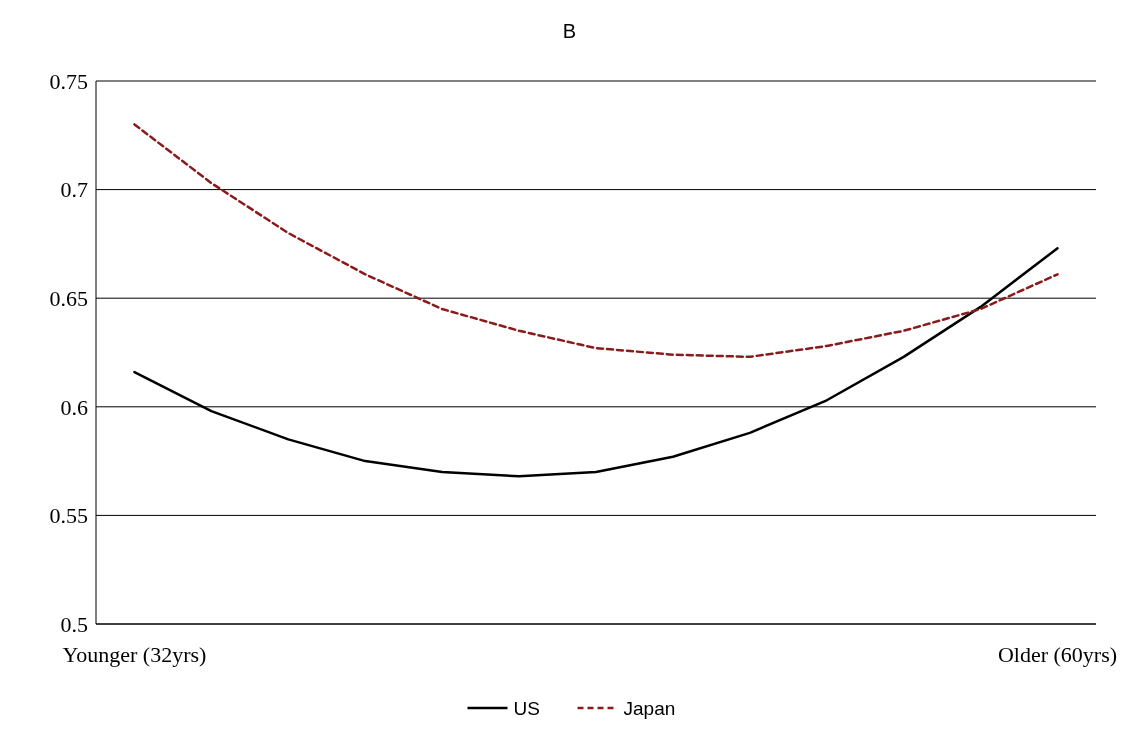 The image size is (1139, 733). What do you see at coordinates (68, 81) in the screenshot?
I see `y-tick-label: 0.75` at bounding box center [68, 81].